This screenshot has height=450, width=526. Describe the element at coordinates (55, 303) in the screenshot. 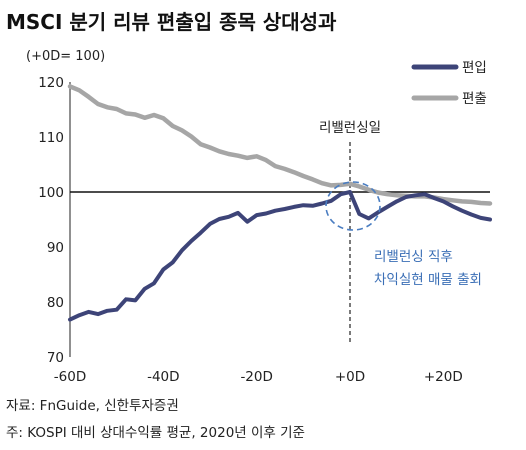

I see `y-tick-label: 80` at that location.